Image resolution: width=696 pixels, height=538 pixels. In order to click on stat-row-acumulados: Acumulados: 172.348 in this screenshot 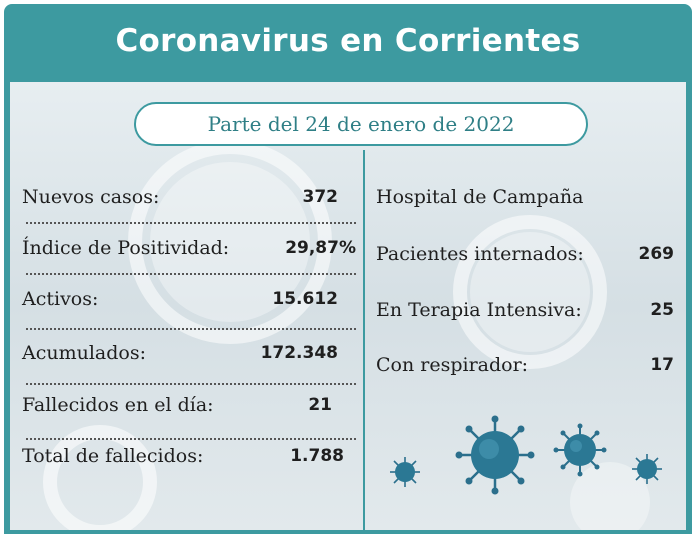, I will do `click(180, 353)`.